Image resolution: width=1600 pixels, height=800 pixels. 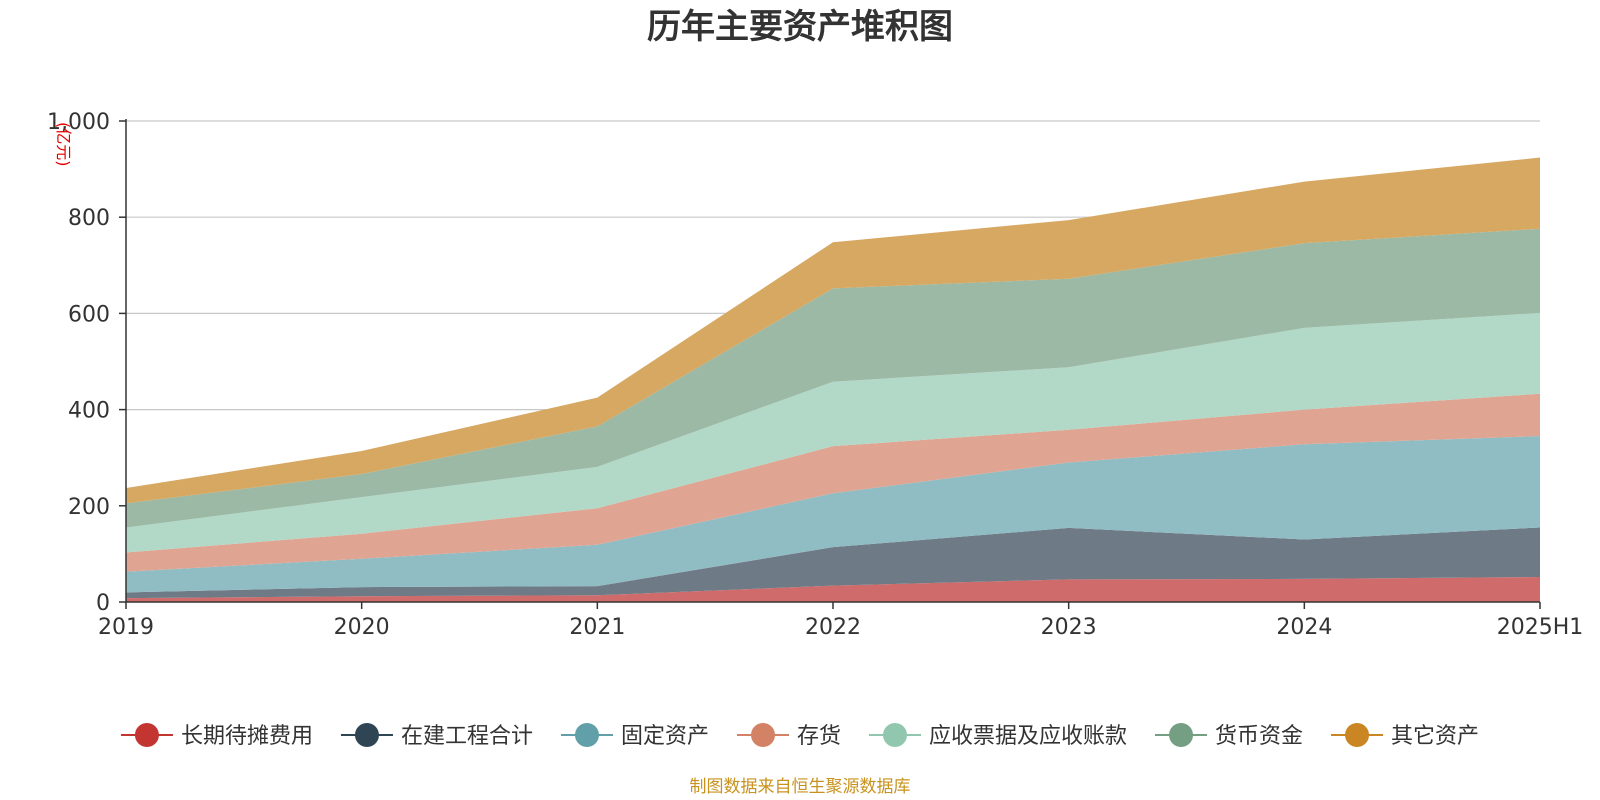 I want to click on x-tick-label: 2021, so click(x=597, y=627).